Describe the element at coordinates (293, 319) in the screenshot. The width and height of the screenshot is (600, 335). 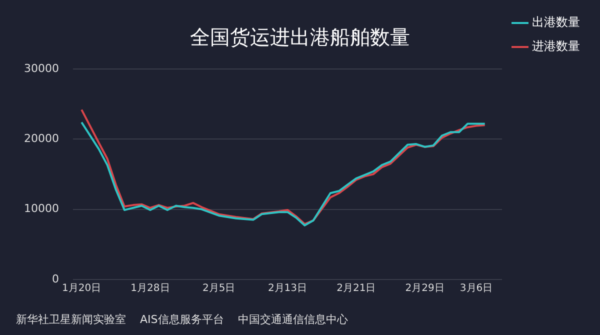
I see `text: 中国交通通信信息中心` at that location.